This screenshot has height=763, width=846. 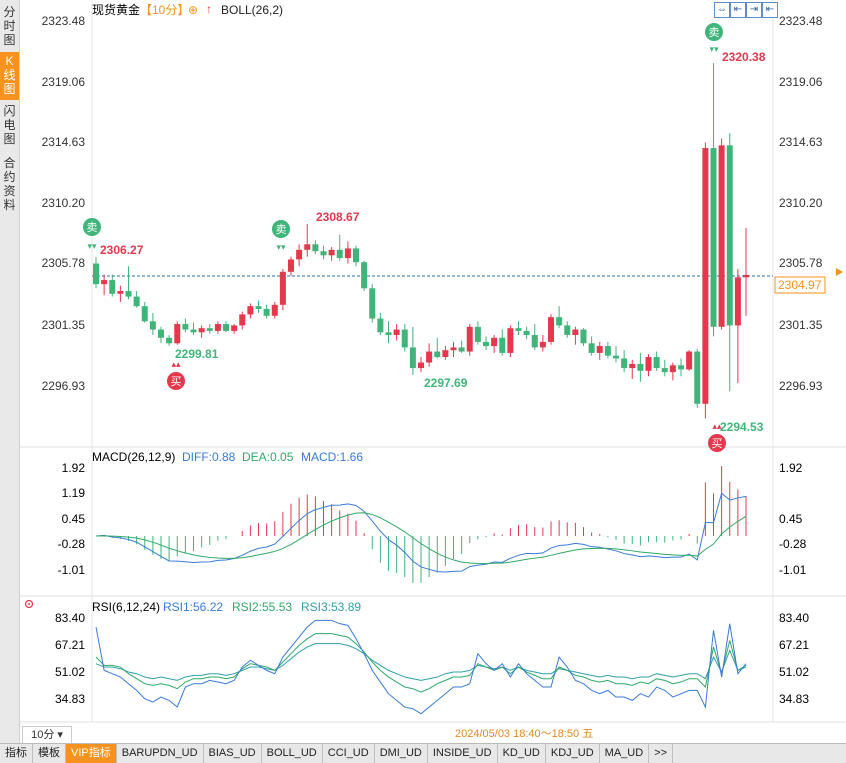 What do you see at coordinates (801, 325) in the screenshot?
I see `price-tick-right: 2301.35` at bounding box center [801, 325].